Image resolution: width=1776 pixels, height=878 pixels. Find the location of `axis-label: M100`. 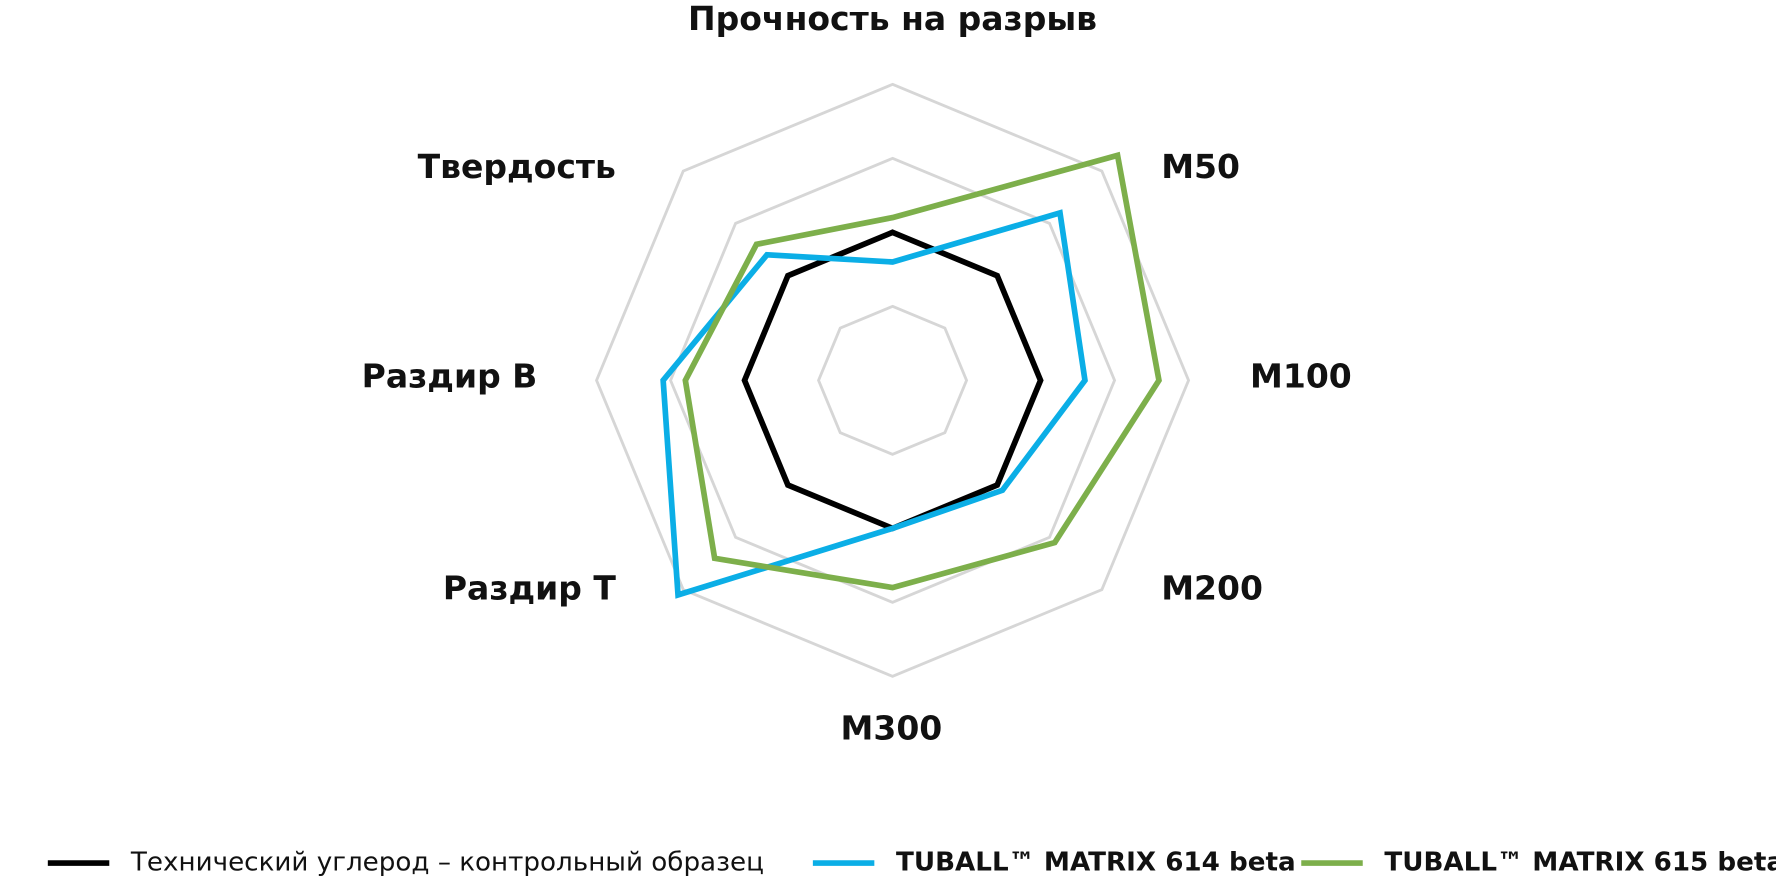

axis-label: M100 is located at coordinates (1301, 376).